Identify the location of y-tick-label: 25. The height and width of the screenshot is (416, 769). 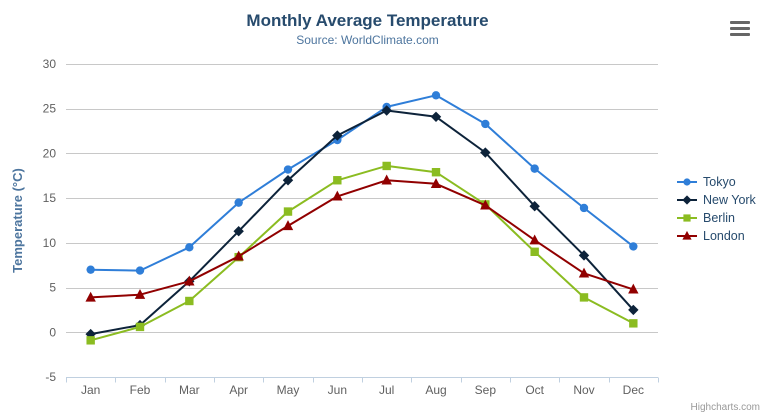
(50, 109).